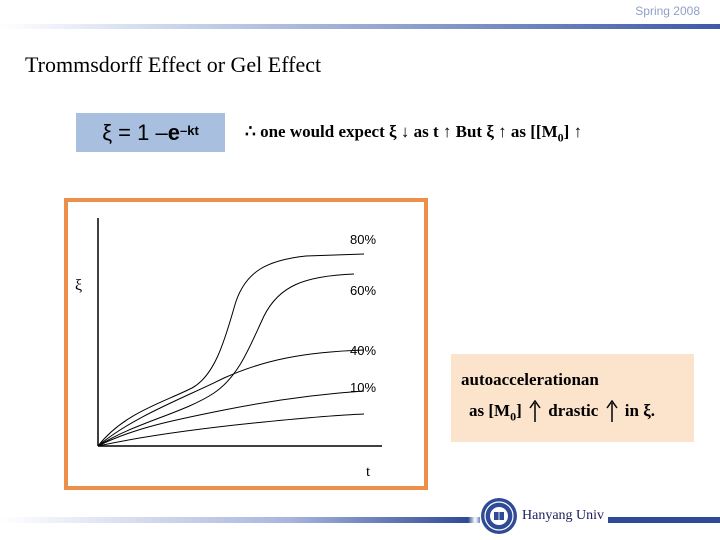 Image resolution: width=720 pixels, height=540 pixels. I want to click on expect-part-2: as t, so click(426, 131).